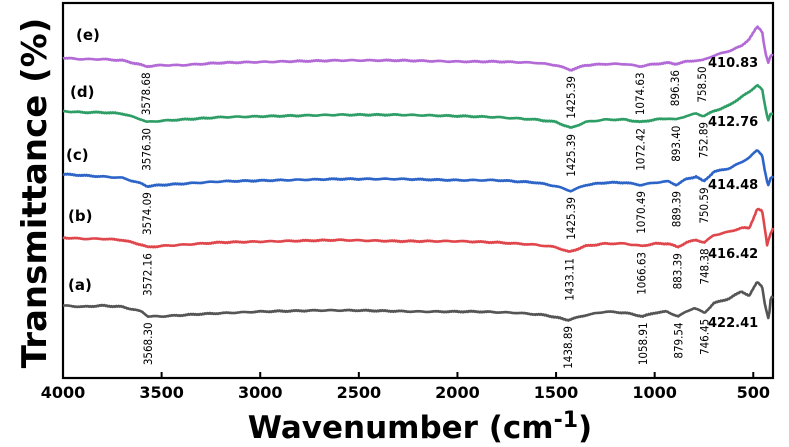 This screenshot has width=789, height=447. What do you see at coordinates (401, 428) in the screenshot?
I see `x-axis-label-main: Wavenumber (cm` at bounding box center [401, 428].